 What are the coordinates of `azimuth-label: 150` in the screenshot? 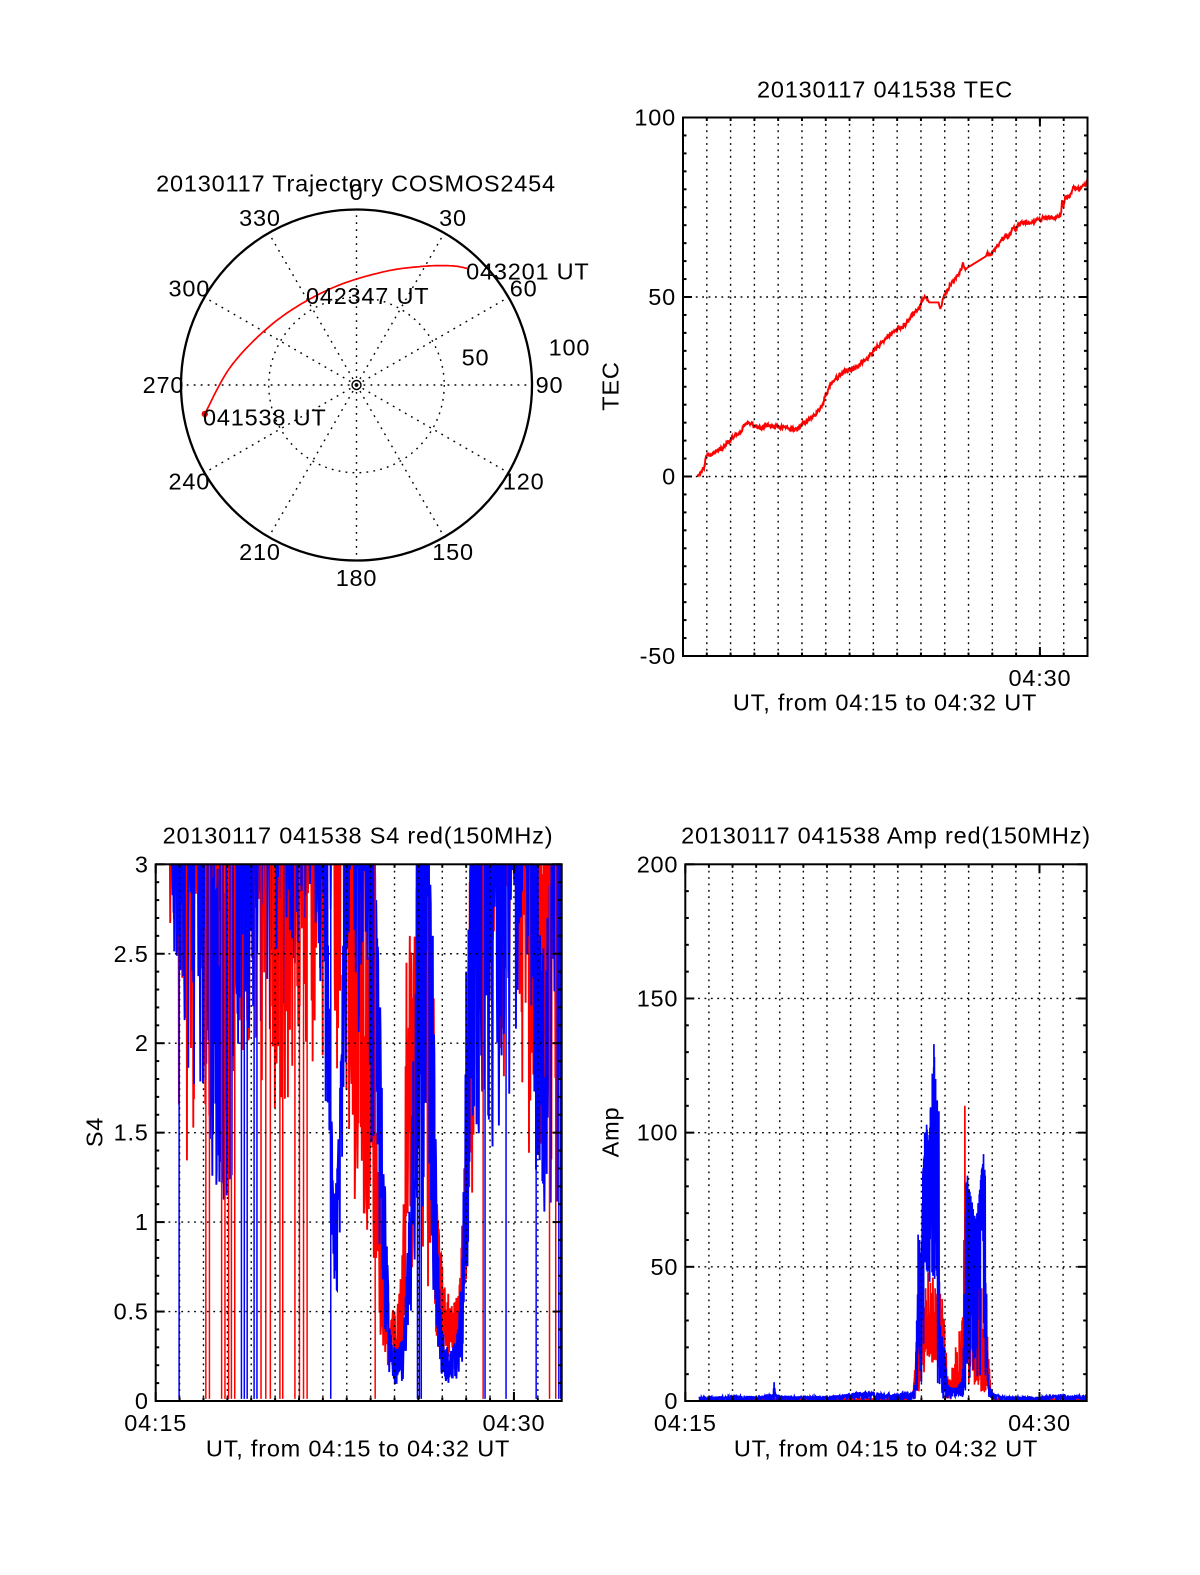 It's located at (453, 552).